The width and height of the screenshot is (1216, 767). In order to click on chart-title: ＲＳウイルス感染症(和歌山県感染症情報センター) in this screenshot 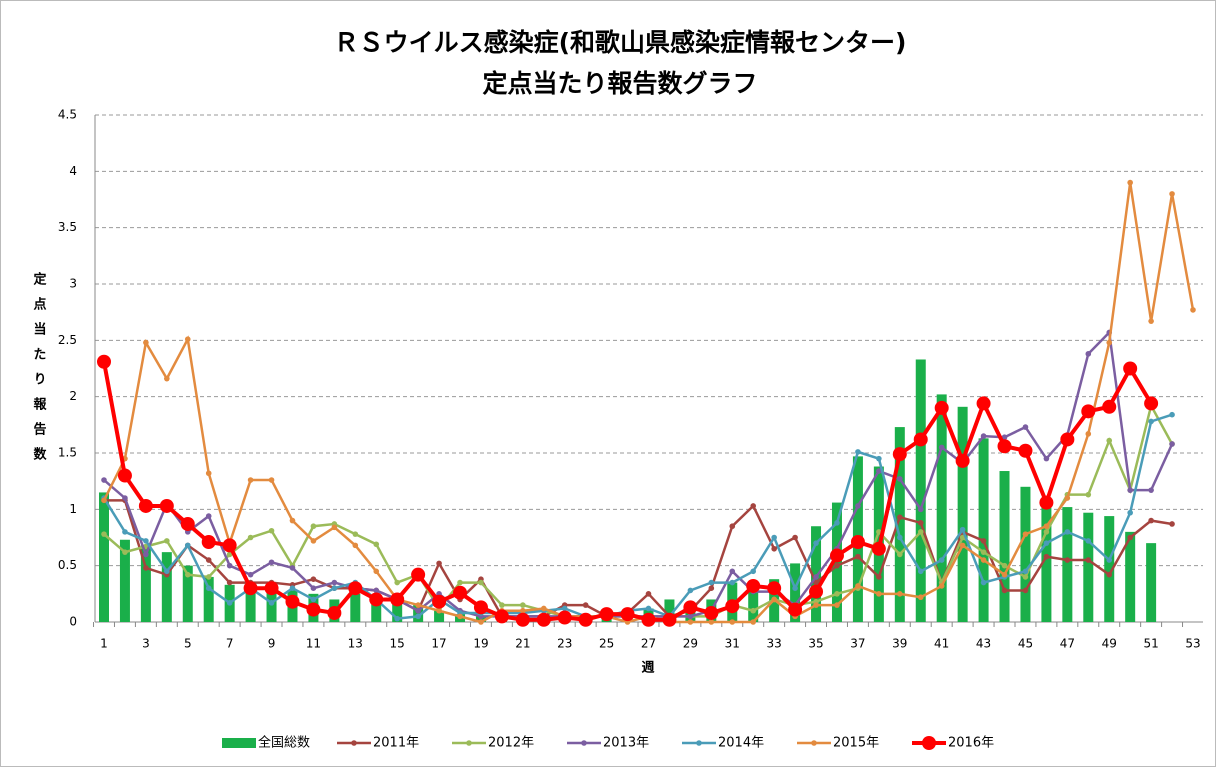, I will do `click(620, 42)`.